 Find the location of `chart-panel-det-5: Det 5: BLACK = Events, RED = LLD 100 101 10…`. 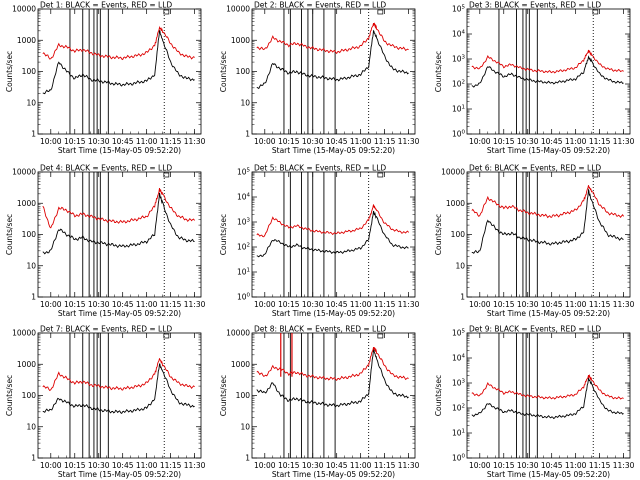

chart-panel-det-5: Det 5: BLACK = Events, RED = LLD 100 101 10… is located at coordinates (319, 241).